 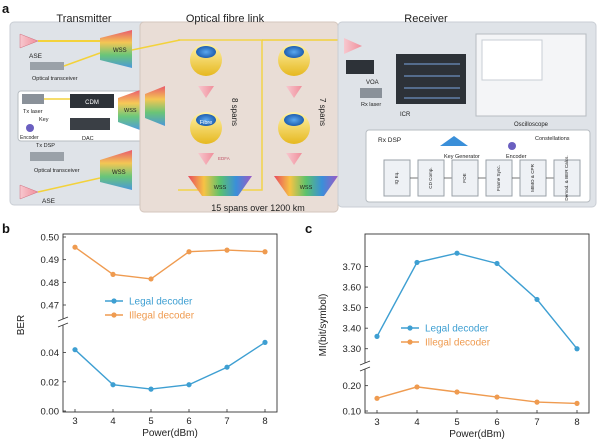 I want to click on oscilloscope-label: Oscilloscope, so click(x=531, y=125).